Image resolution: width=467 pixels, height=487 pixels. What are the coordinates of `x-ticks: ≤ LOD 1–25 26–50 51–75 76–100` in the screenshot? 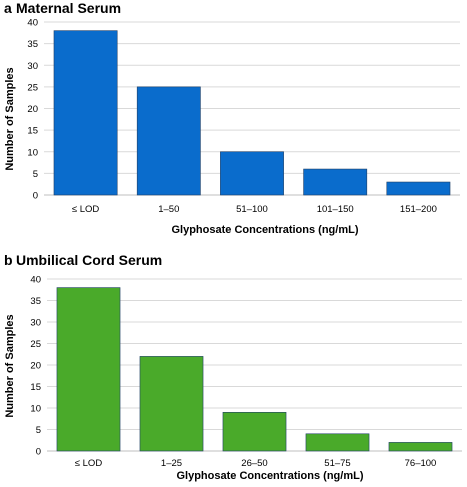 It's located at (256, 463).